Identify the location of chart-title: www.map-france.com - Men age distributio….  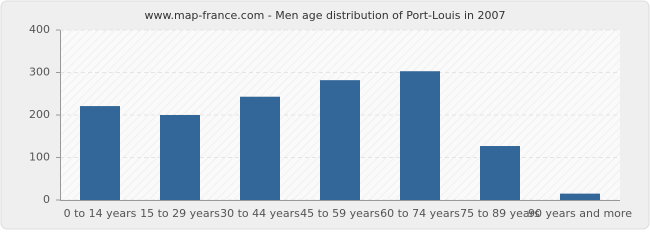
(325, 15).